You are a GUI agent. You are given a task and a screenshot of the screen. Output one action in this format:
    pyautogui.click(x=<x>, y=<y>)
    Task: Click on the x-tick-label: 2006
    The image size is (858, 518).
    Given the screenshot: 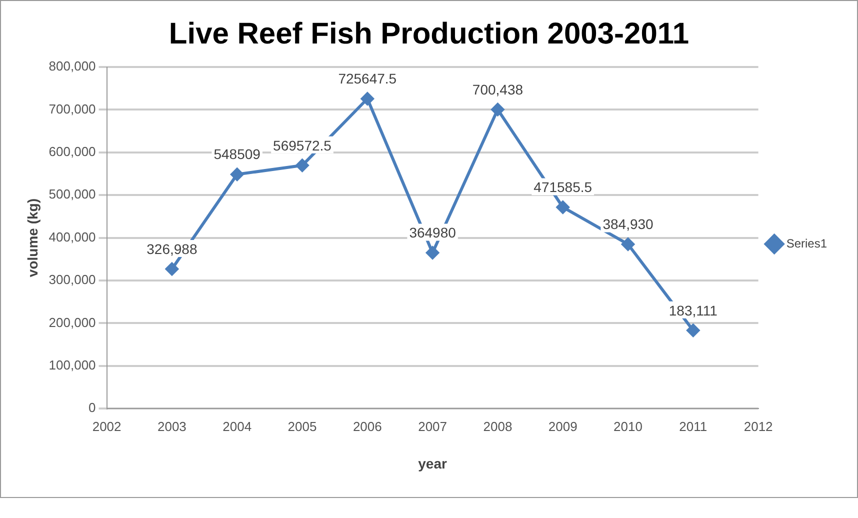 What is the action you would take?
    pyautogui.click(x=367, y=426)
    